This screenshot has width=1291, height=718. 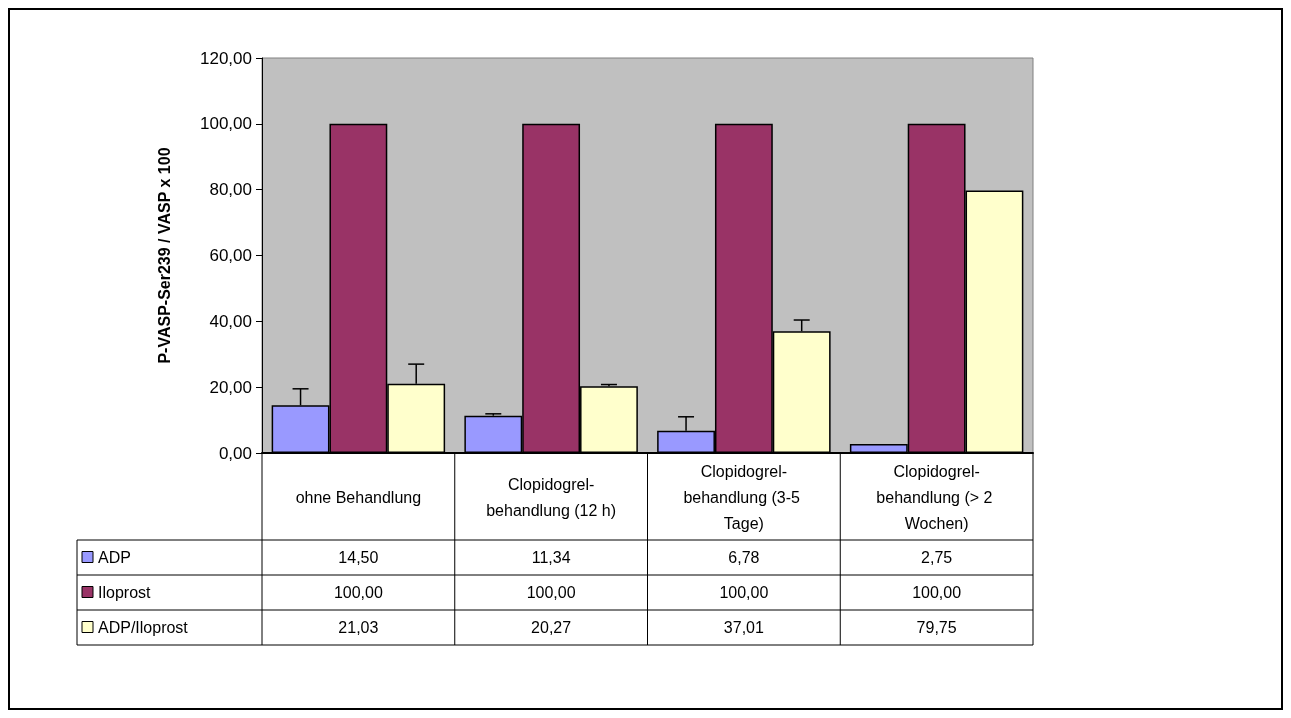 What do you see at coordinates (230, 190) in the screenshot?
I see `y-tick-label: 80,00` at bounding box center [230, 190].